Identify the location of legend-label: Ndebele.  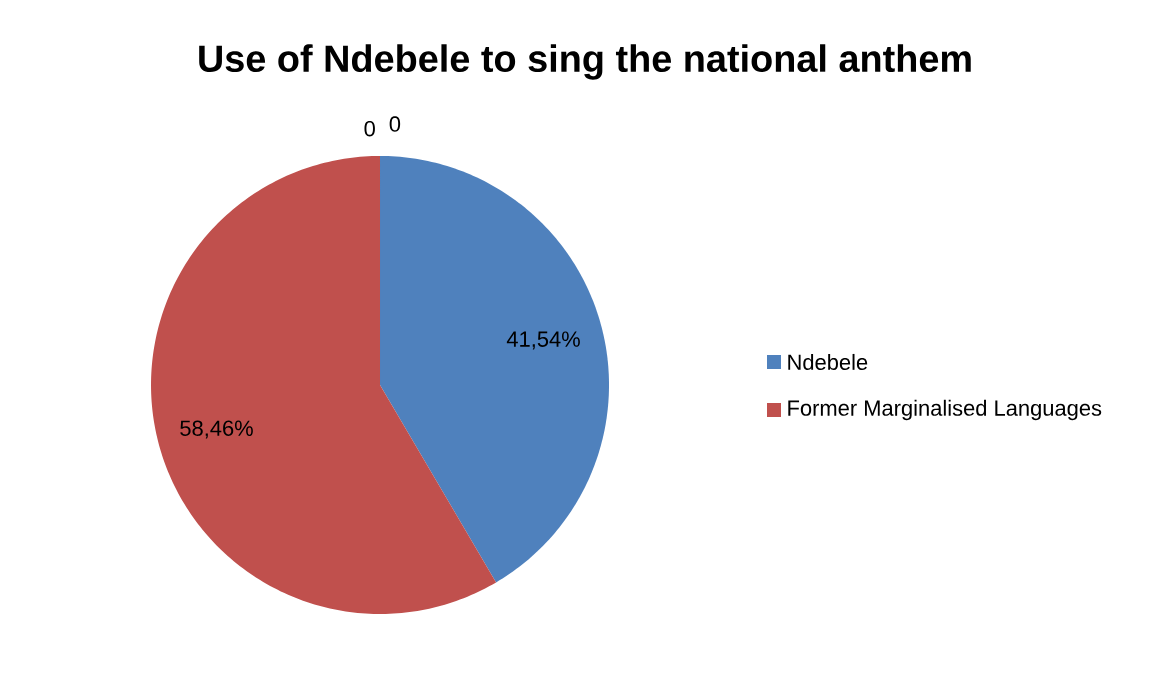
(828, 362).